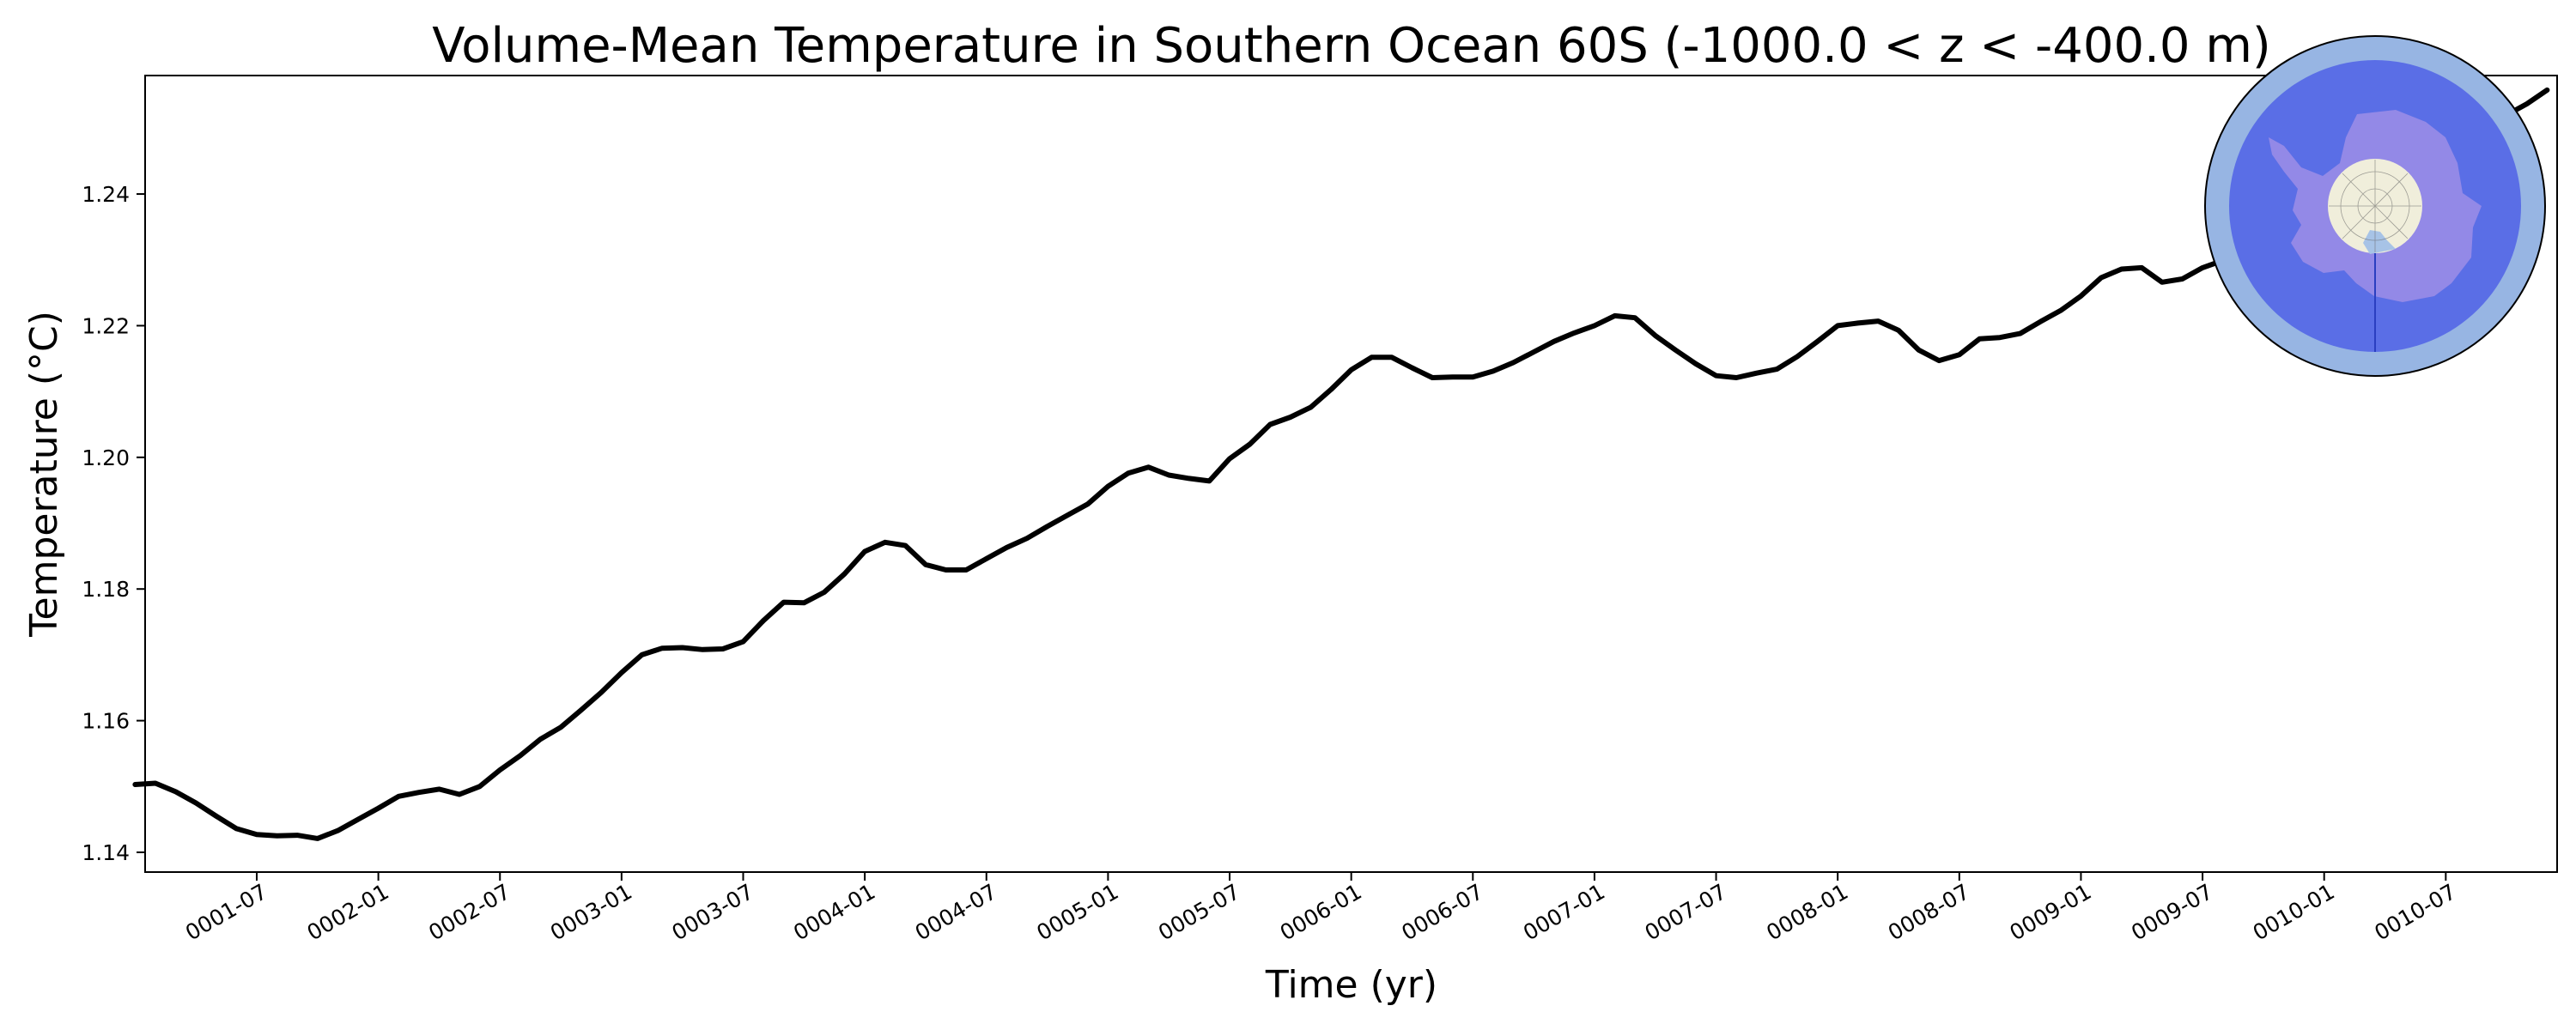 Image resolution: width=2576 pixels, height=1030 pixels. Describe the element at coordinates (1351, 985) in the screenshot. I see `x-axis-label: Time (yr)` at that location.